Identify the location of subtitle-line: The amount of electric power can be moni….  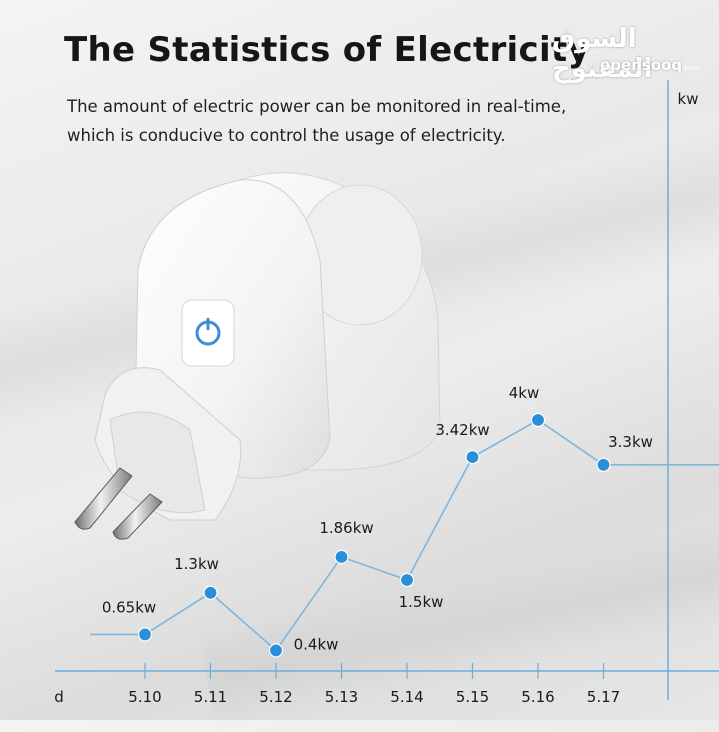
(317, 106).